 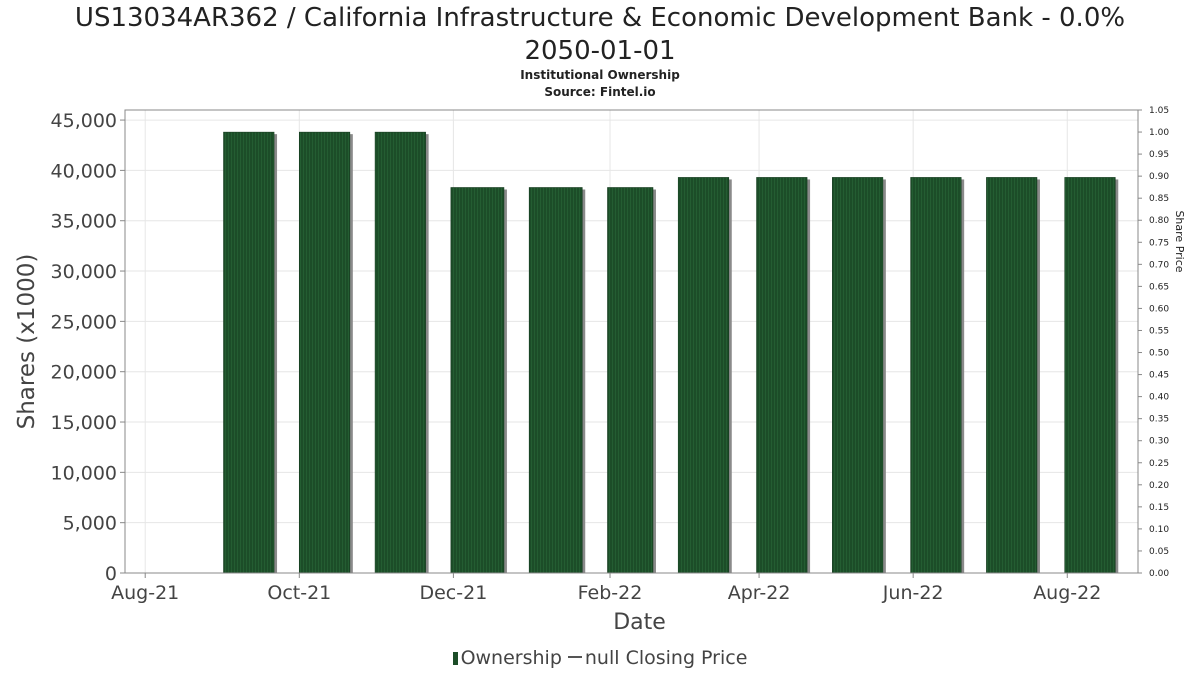 I want to click on x-tick-label: Aug-22, so click(x=1067, y=593).